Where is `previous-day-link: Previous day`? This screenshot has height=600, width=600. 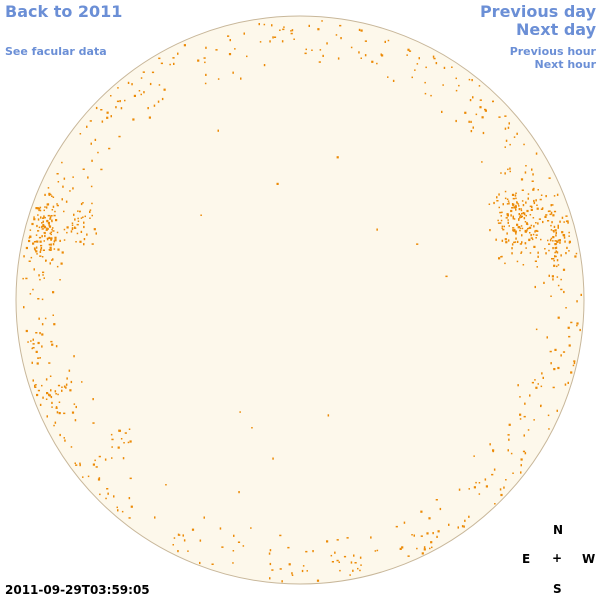 previous-day-link: Previous day is located at coordinates (537, 11).